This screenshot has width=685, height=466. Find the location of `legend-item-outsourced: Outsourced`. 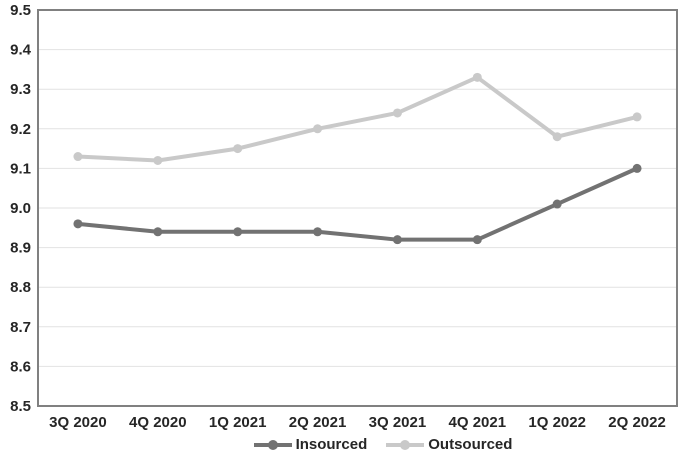

legend-item-outsourced: Outsourced is located at coordinates (448, 444).